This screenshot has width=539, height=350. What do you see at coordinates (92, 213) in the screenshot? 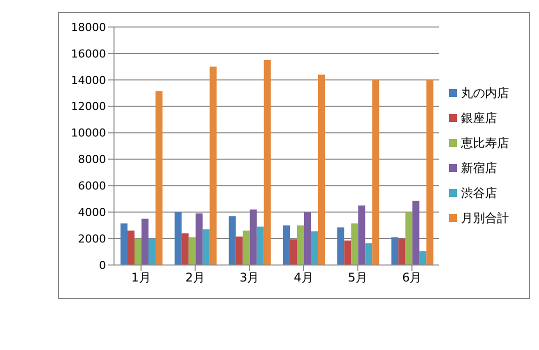
I see `y-tick-label: 4000` at bounding box center [92, 213].